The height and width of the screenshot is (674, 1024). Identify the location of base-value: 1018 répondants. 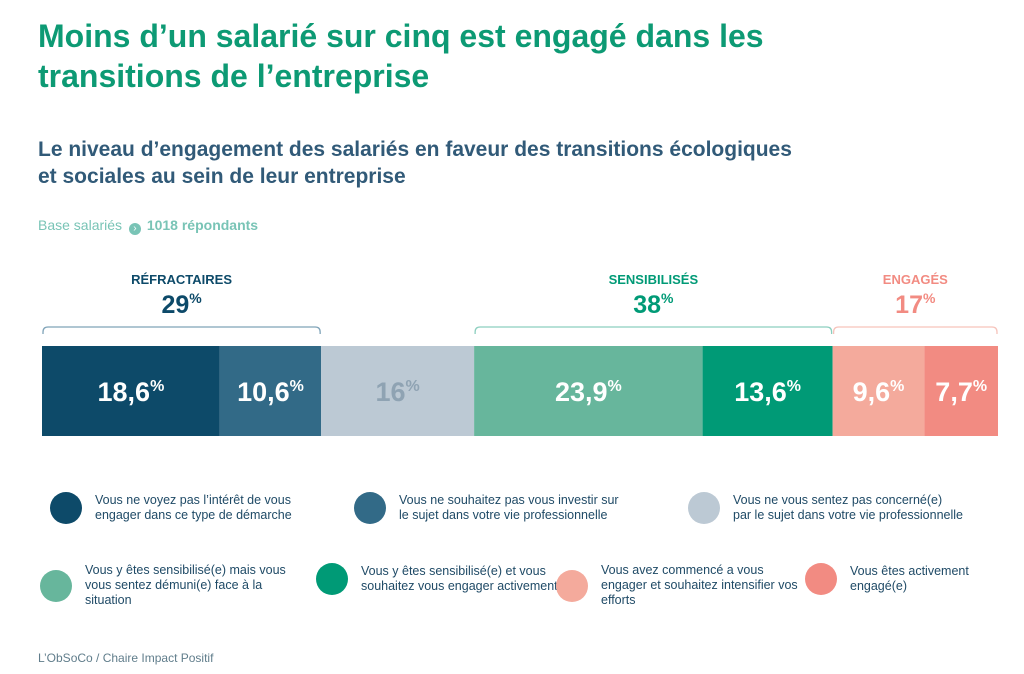
(202, 225).